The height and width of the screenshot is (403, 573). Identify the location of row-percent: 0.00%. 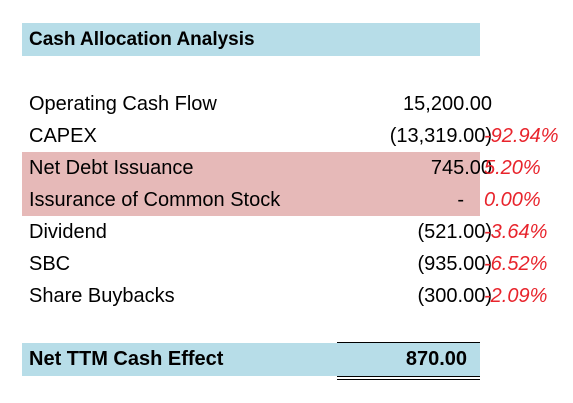
(512, 200).